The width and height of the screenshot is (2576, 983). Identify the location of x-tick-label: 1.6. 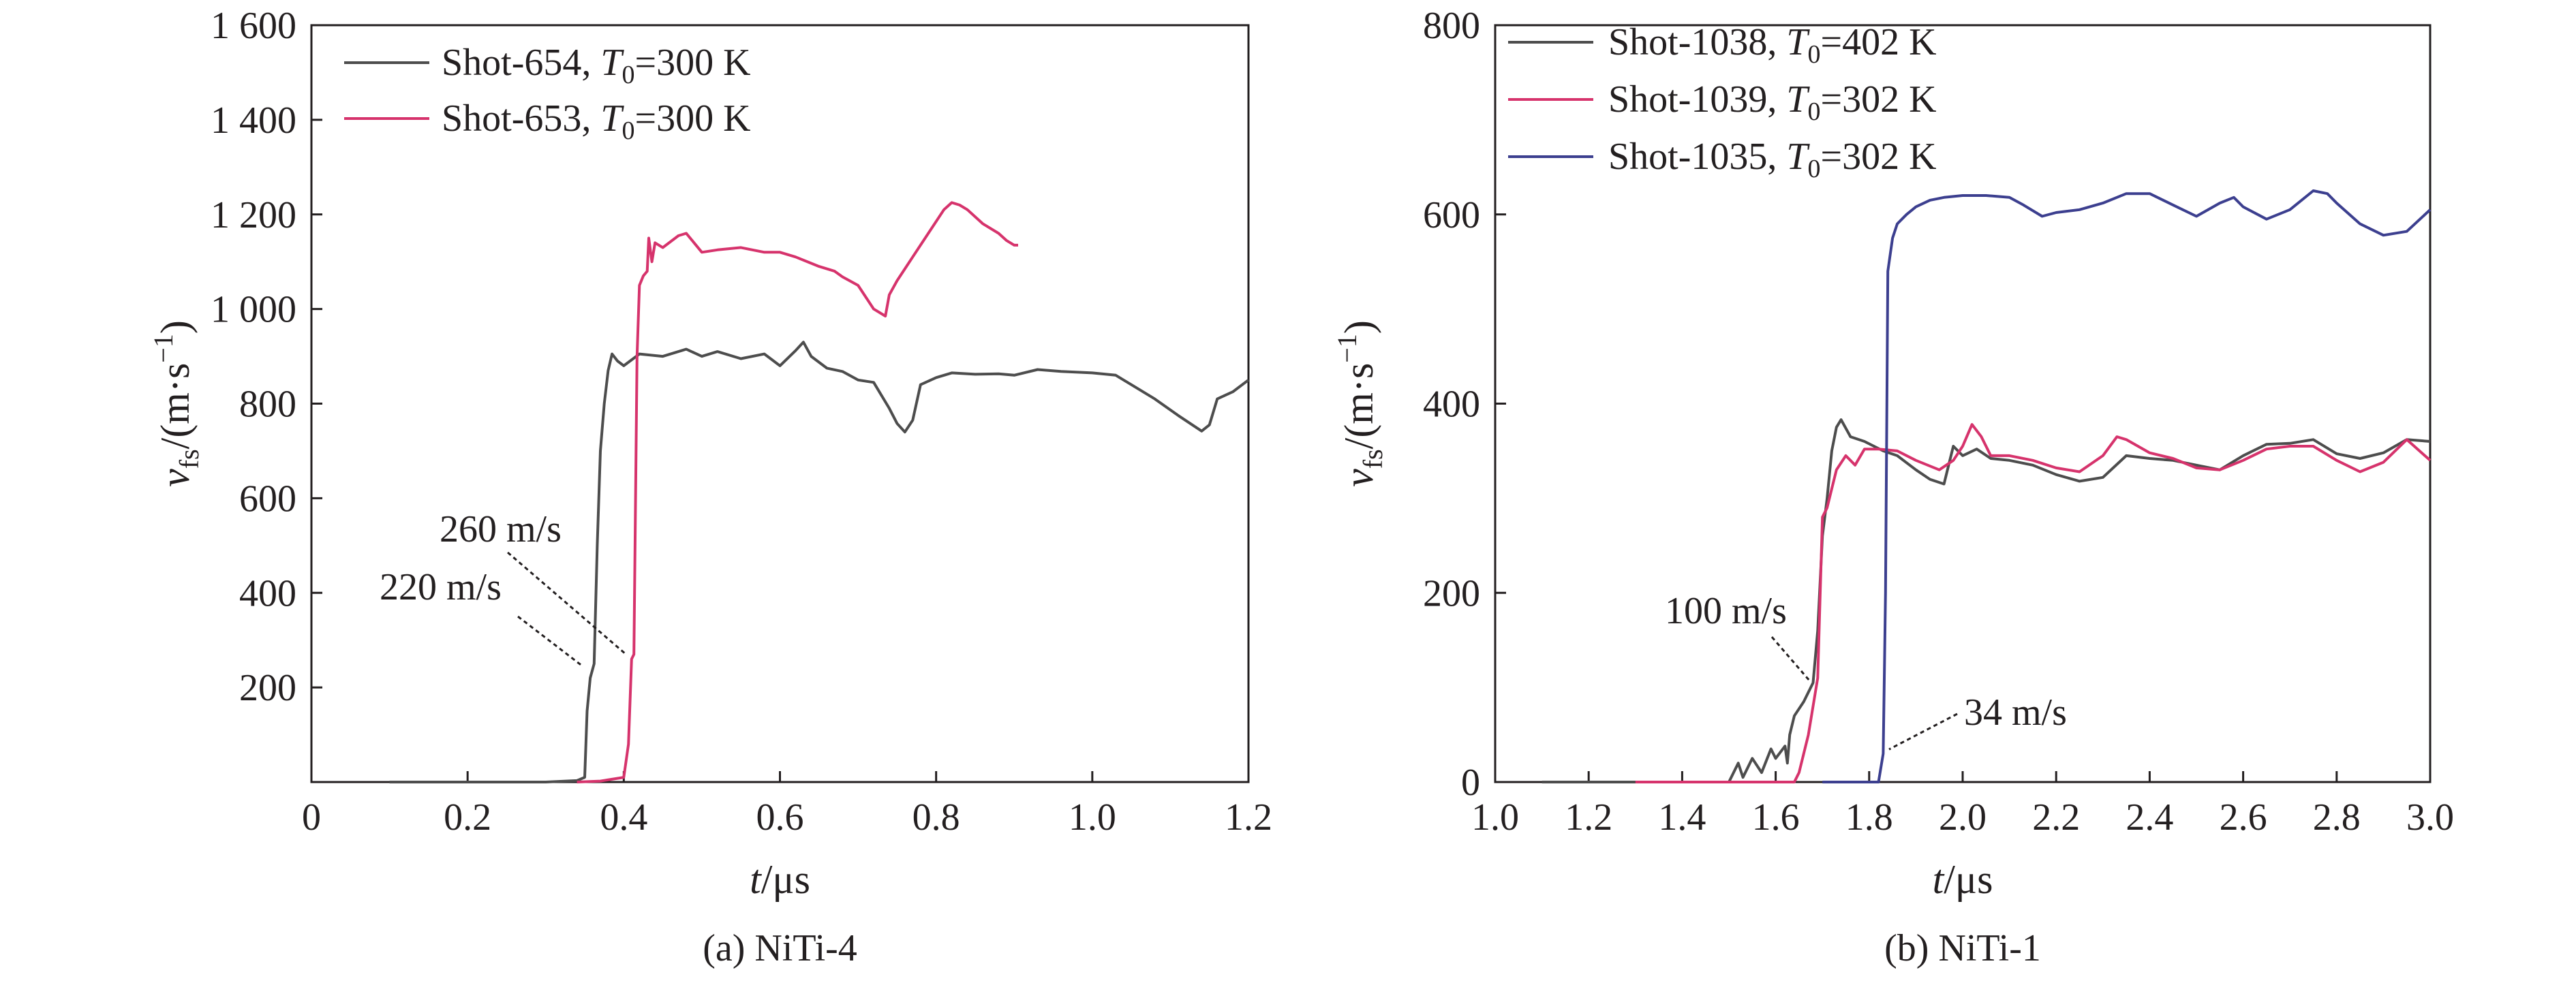
(1776, 817).